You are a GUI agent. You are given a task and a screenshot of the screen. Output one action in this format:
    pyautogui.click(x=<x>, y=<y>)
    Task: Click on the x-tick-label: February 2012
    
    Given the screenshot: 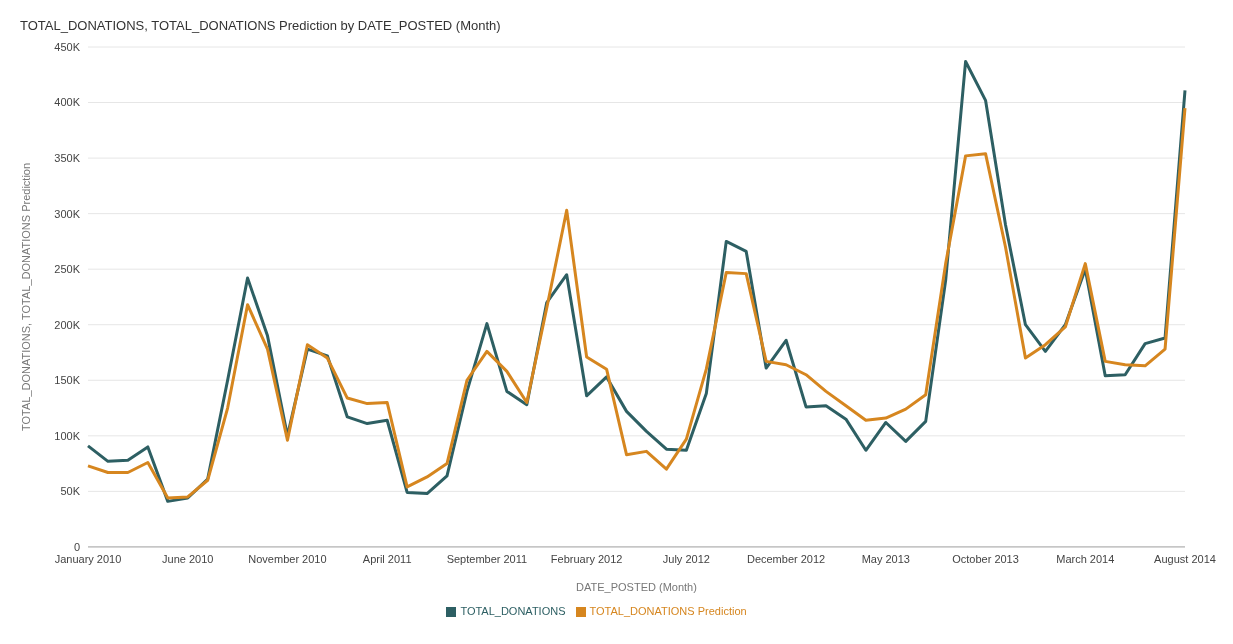 What is the action you would take?
    pyautogui.click(x=586, y=558)
    